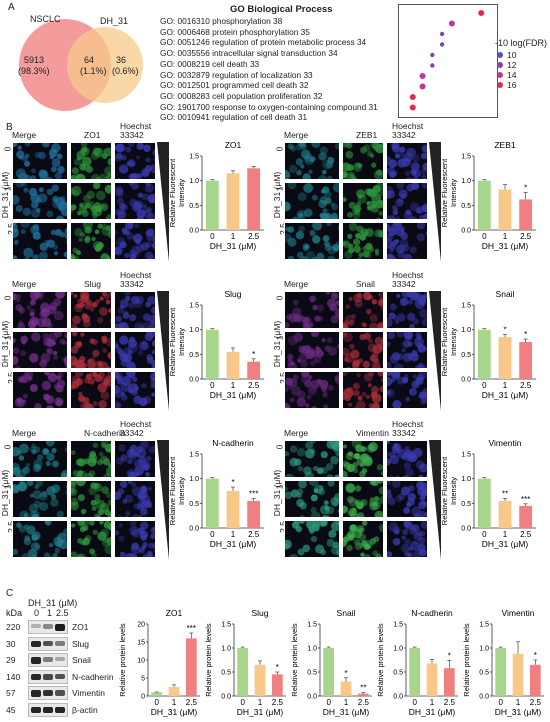  Describe the element at coordinates (9, 127) in the screenshot. I see `panel-b-letter: B` at that location.